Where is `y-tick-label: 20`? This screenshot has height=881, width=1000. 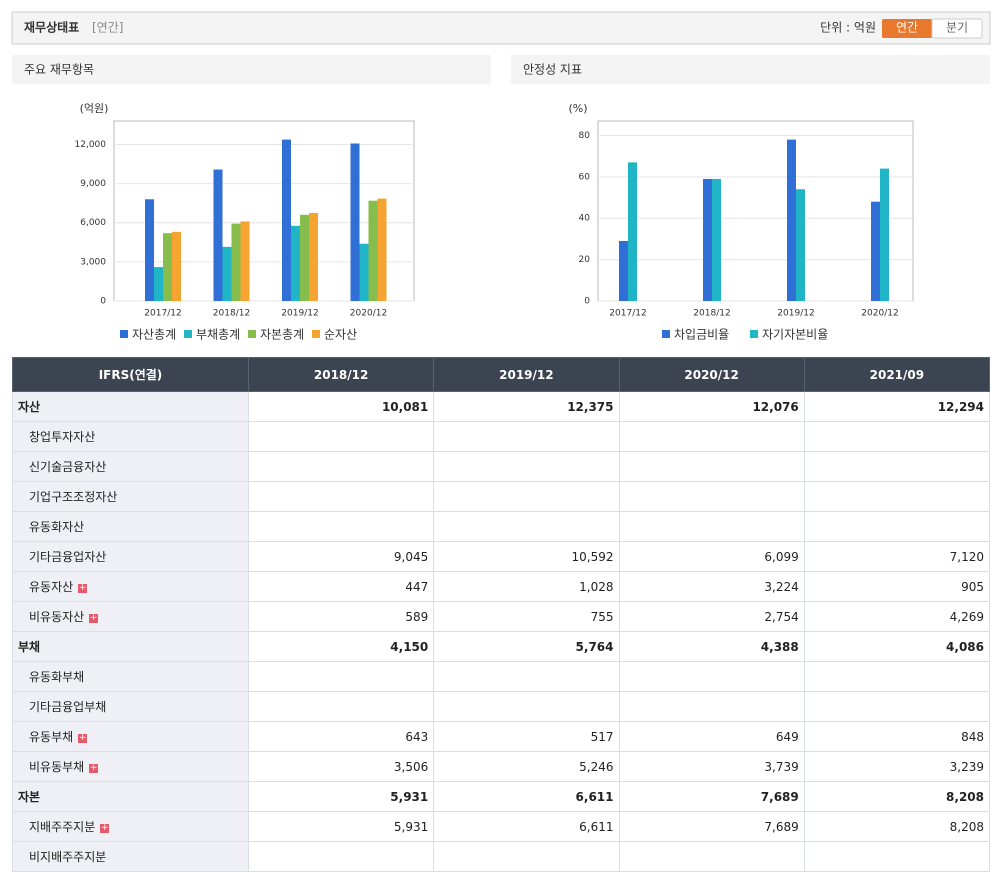 y-tick-label: 20 is located at coordinates (585, 260).